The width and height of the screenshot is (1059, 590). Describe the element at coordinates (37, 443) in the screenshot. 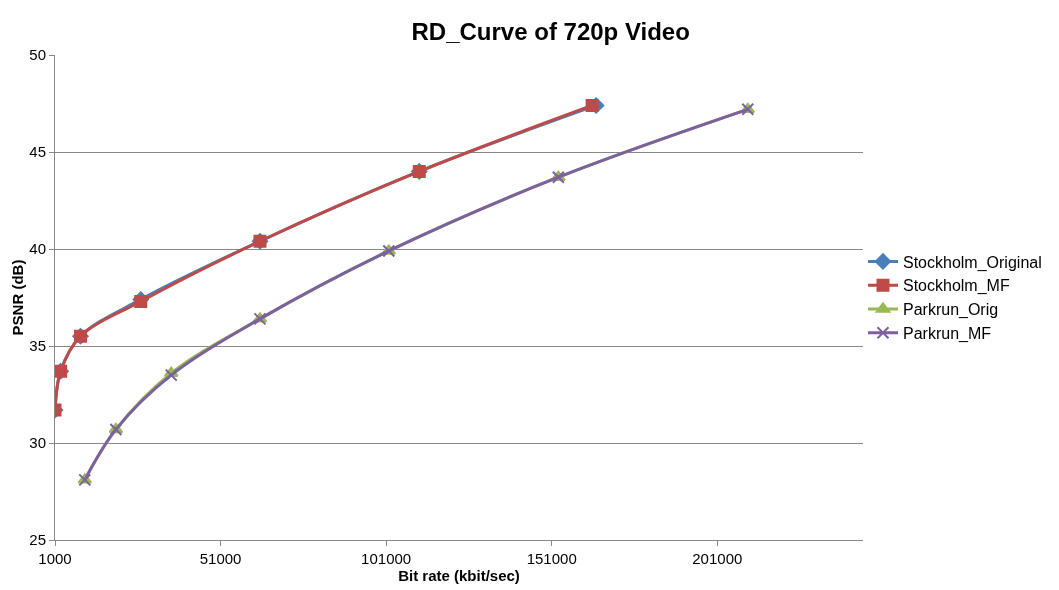

I see `y-tick-label: 30` at that location.